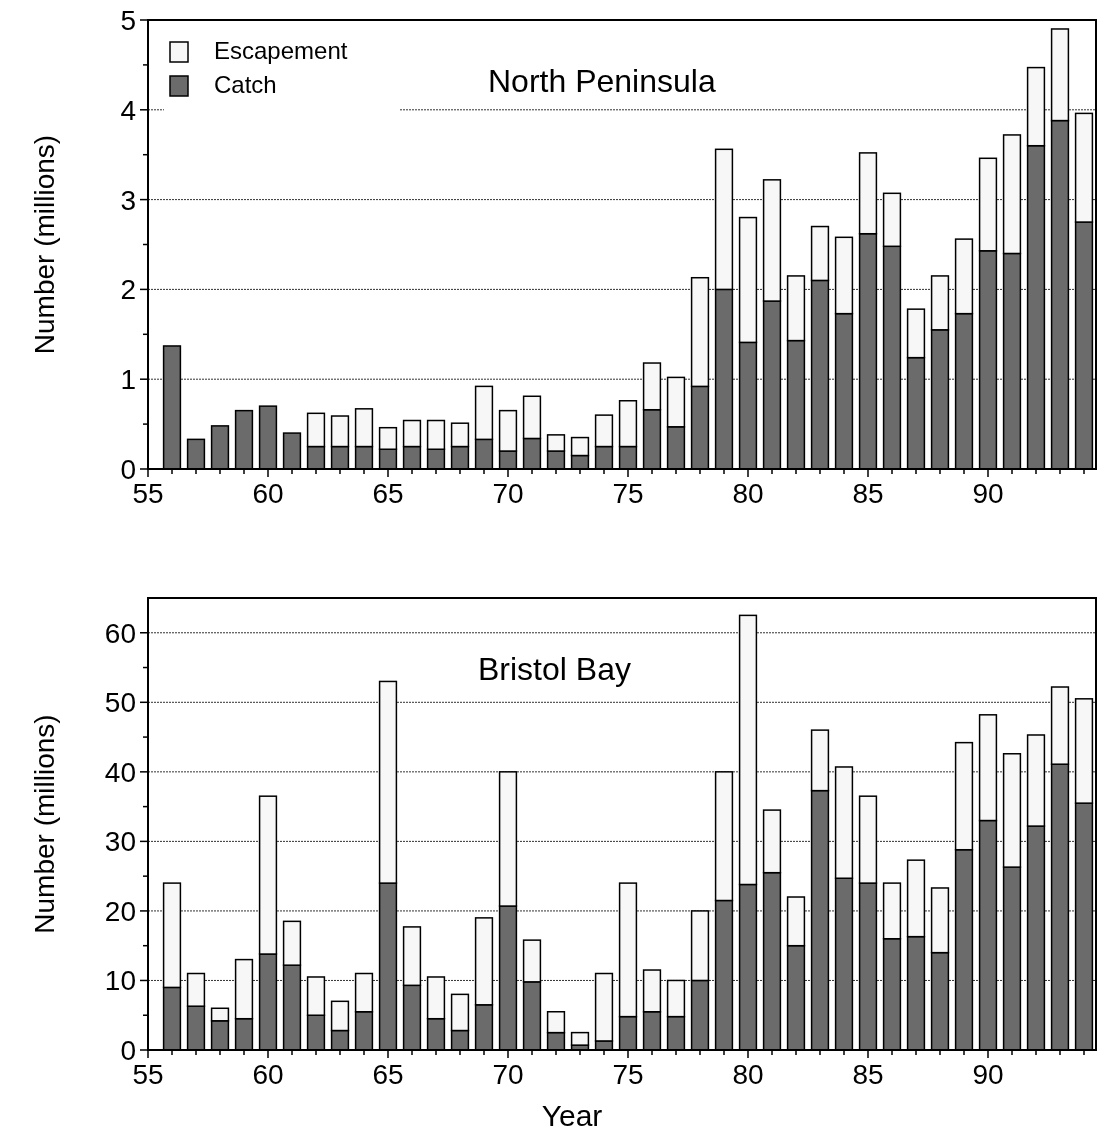 The width and height of the screenshot is (1100, 1146). I want to click on legend-label: Catch, so click(245, 84).